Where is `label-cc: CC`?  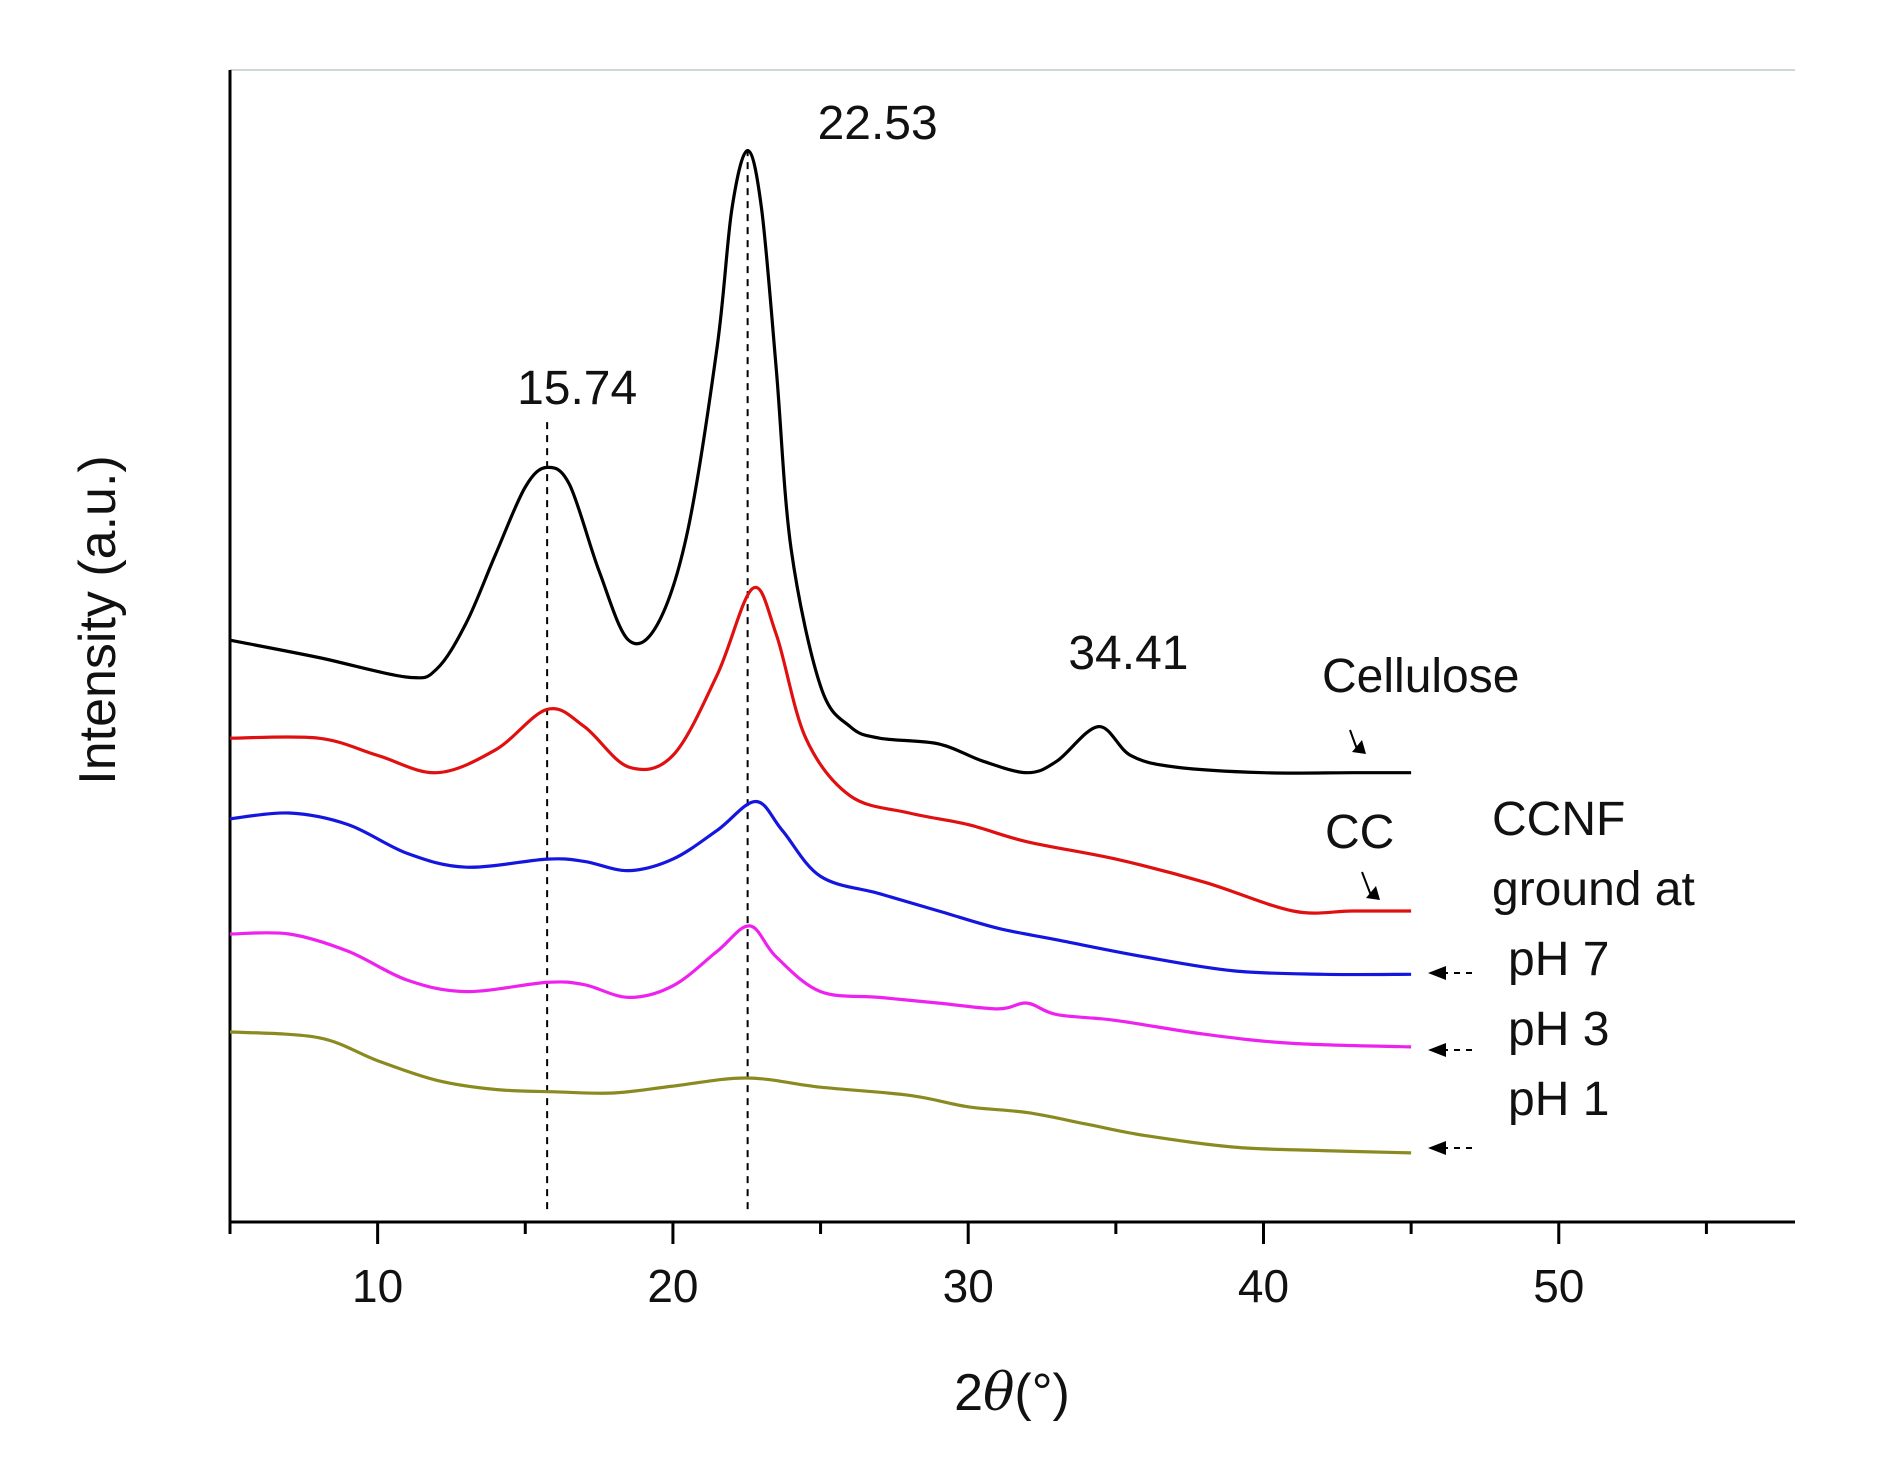 label-cc: CC is located at coordinates (1359, 832).